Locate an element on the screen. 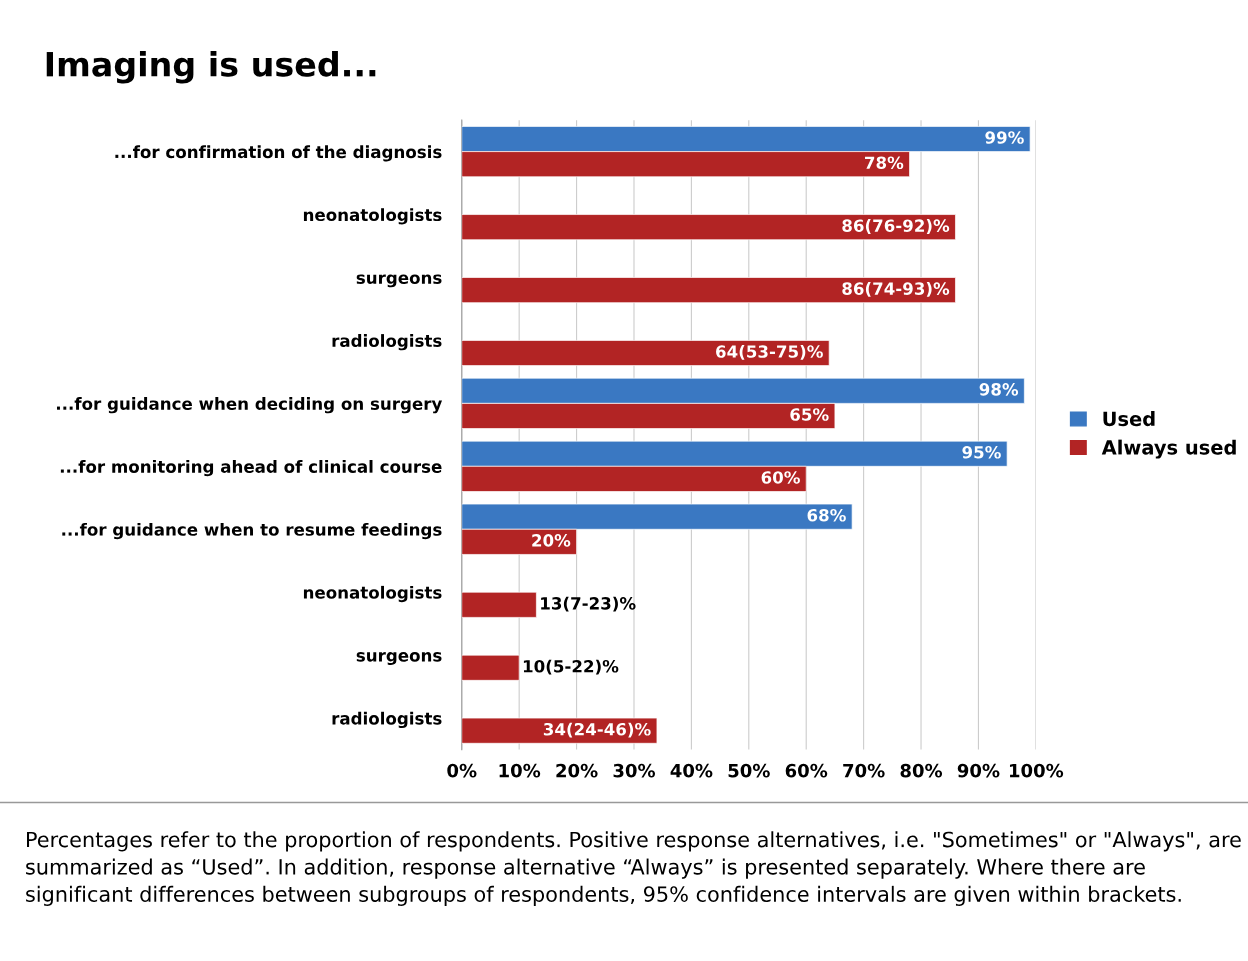 Image resolution: width=1248 pixels, height=961 pixels. x-tick-label: 100% is located at coordinates (1036, 770).